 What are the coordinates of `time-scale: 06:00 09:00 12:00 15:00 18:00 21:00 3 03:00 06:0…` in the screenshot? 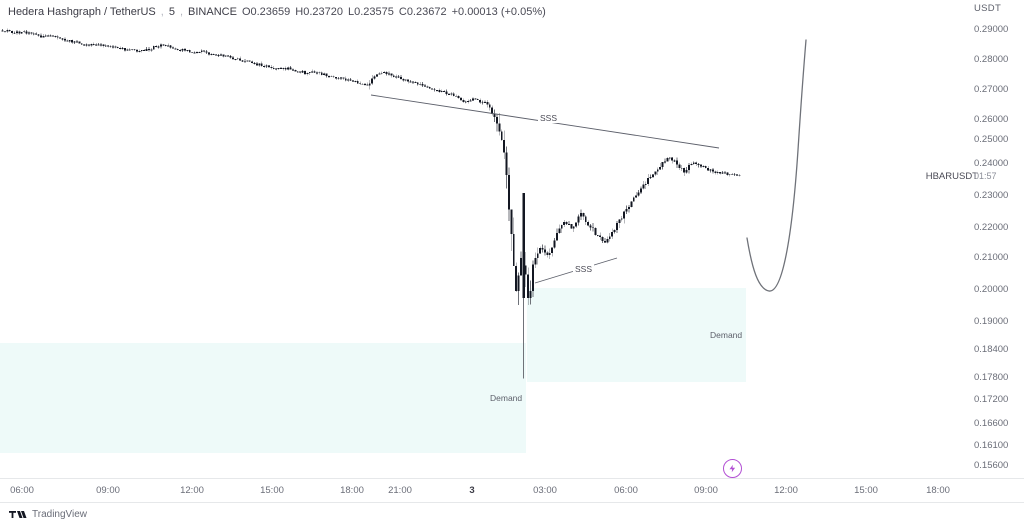 It's located at (512, 490).